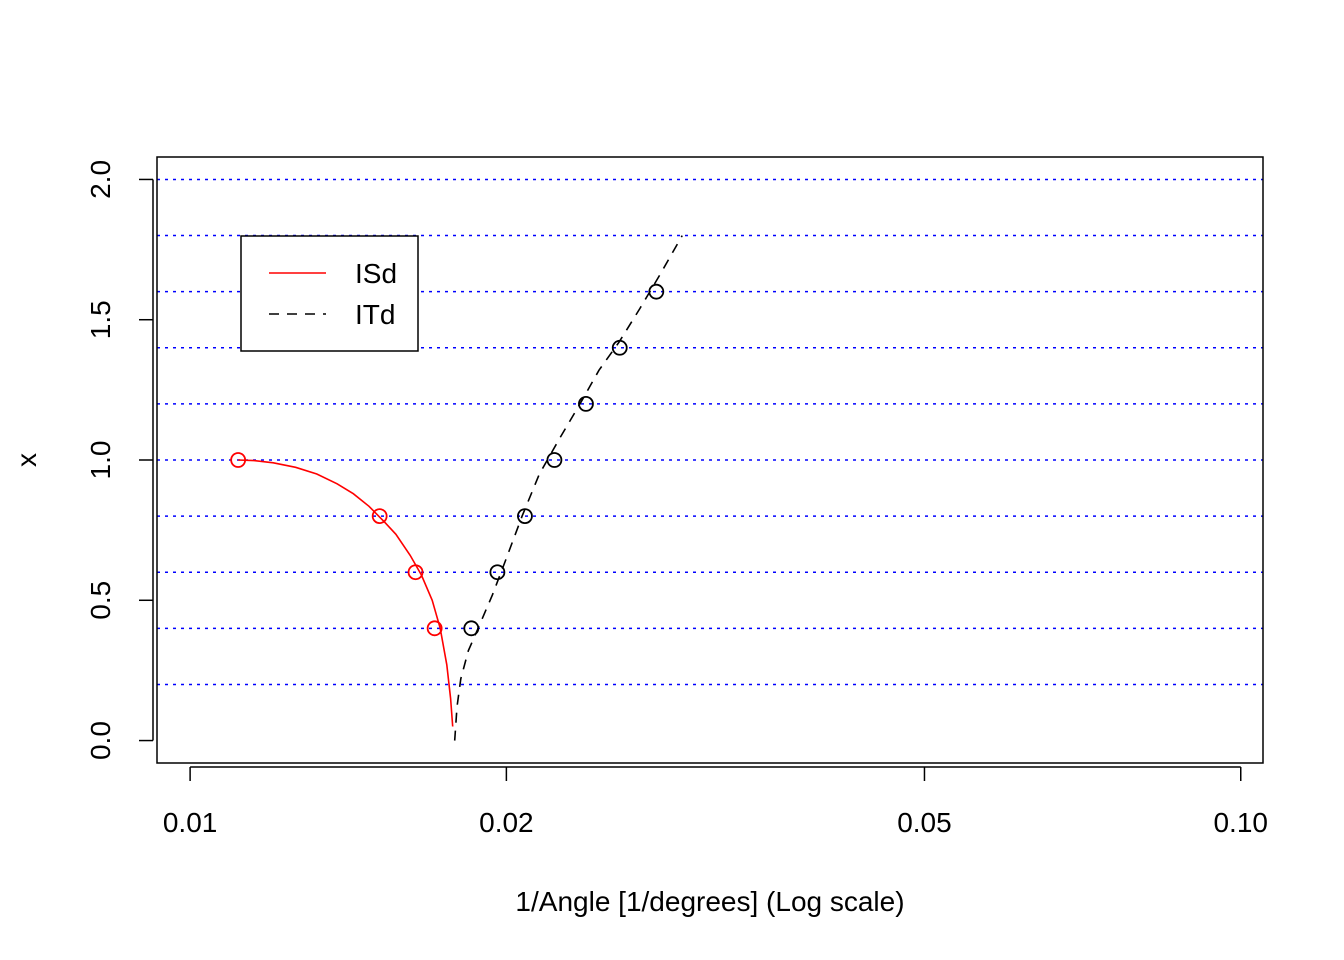 The height and width of the screenshot is (960, 1344). Describe the element at coordinates (100, 600) in the screenshot. I see `y-tick-label-0.5: 0.5` at that location.